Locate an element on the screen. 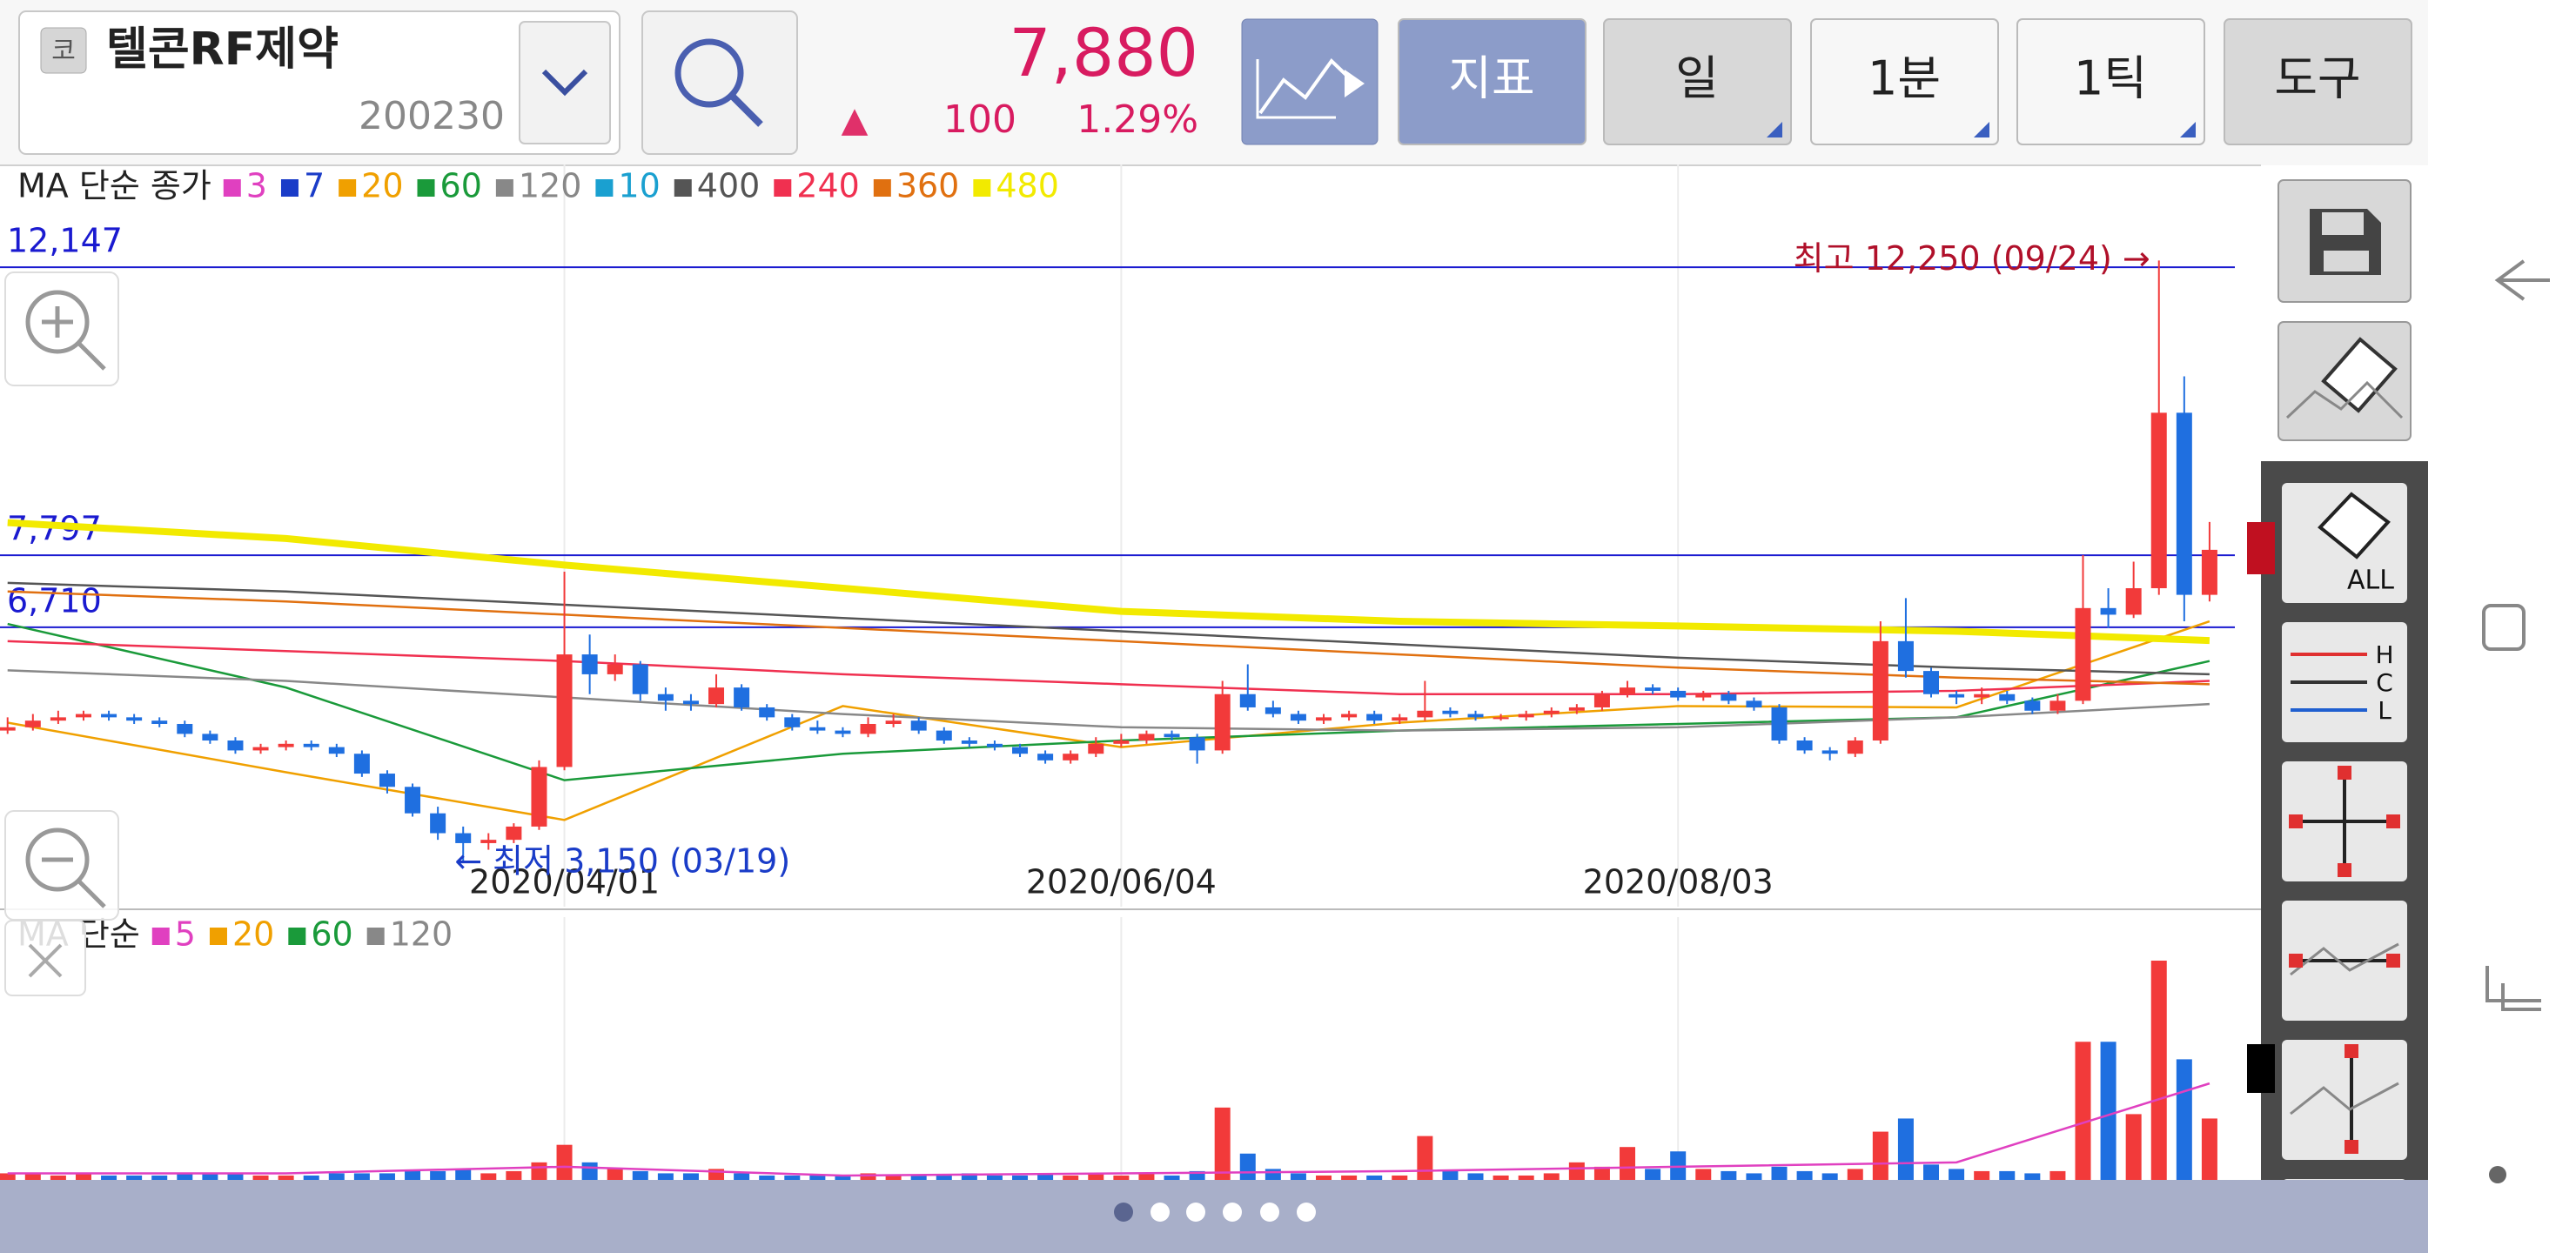 The image size is (2576, 1253). x-tick-label: 2020/04/01 is located at coordinates (564, 882).